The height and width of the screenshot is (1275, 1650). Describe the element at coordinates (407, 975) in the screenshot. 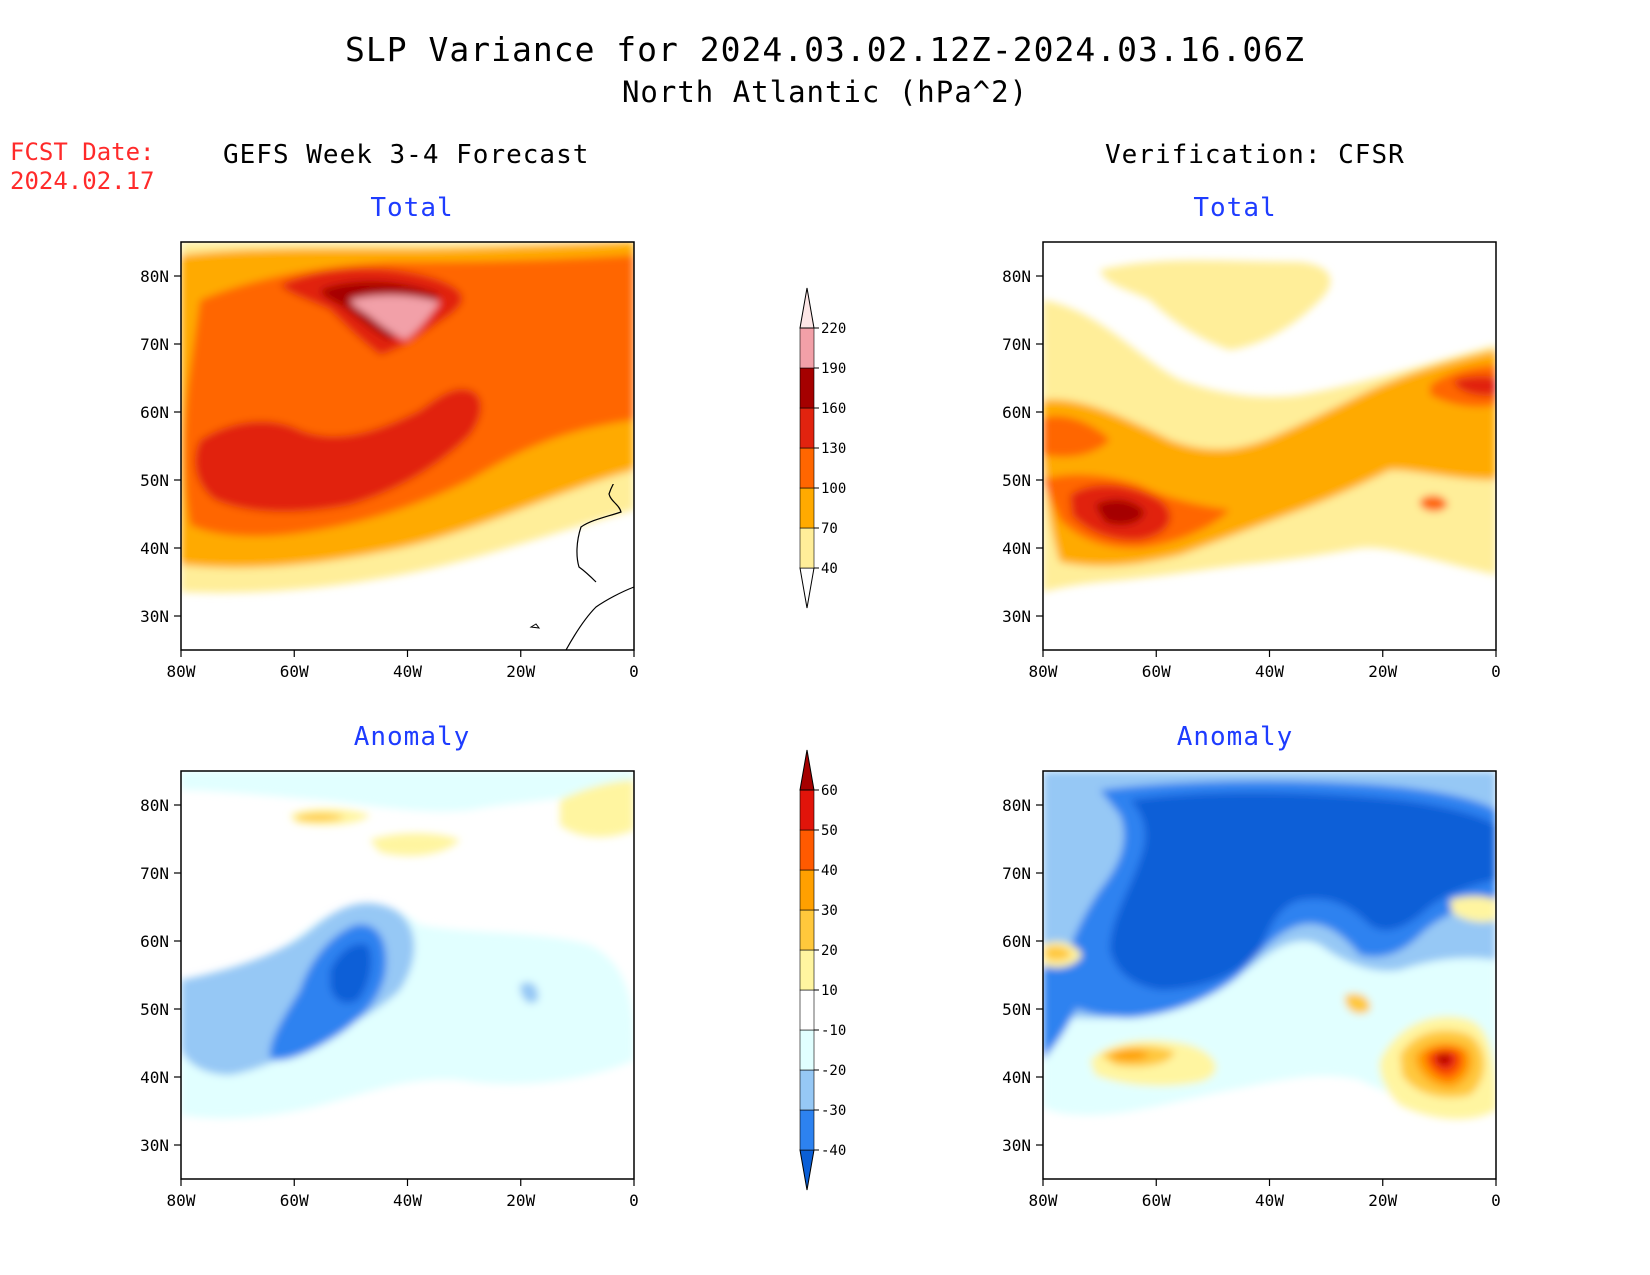

I see `map-forecast-anomaly` at that location.